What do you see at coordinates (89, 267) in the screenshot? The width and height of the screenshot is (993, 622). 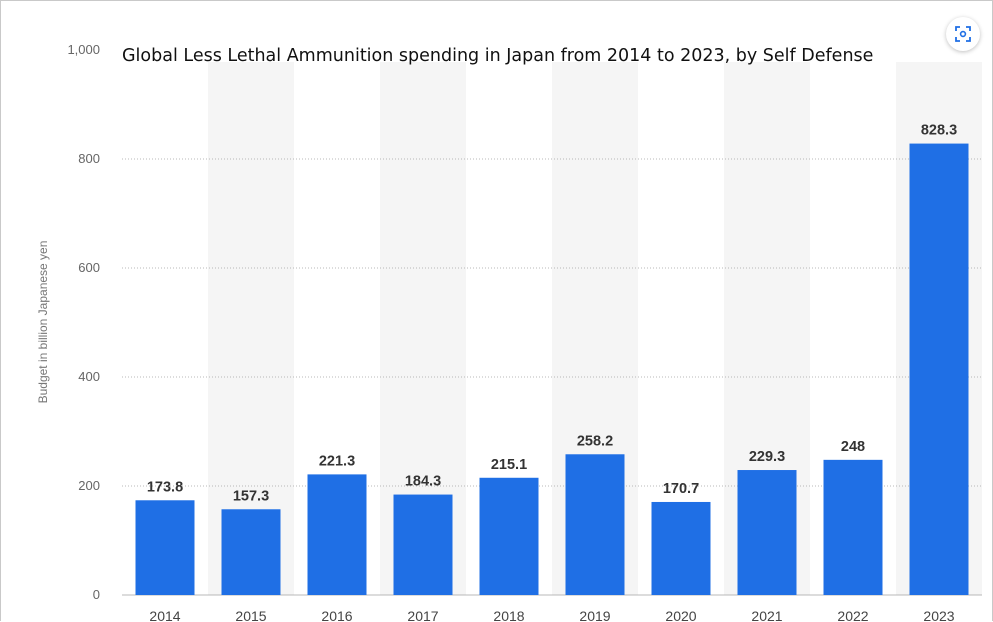 I see `y-tick-label: 600` at bounding box center [89, 267].